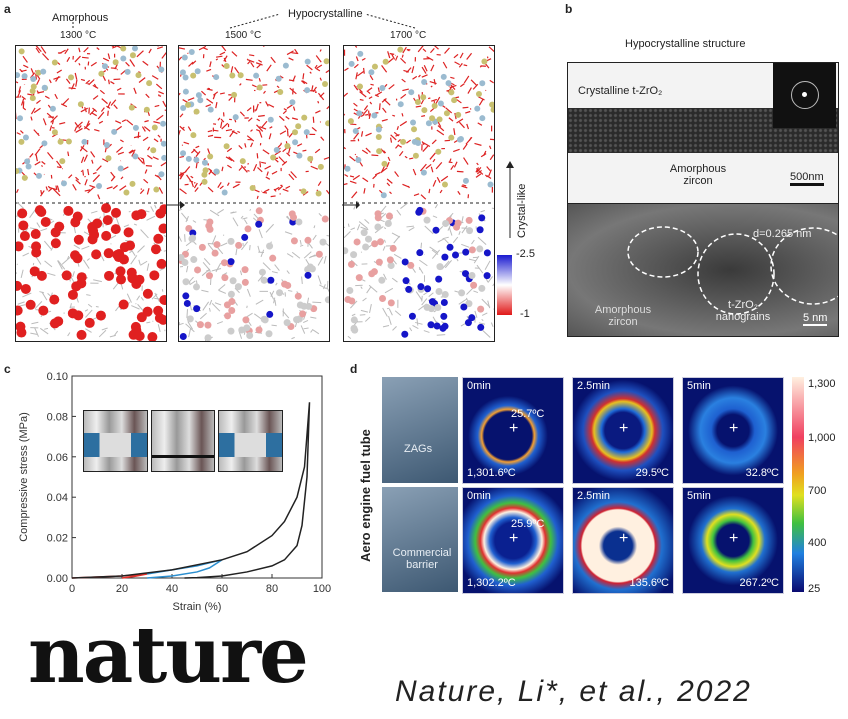 This screenshot has width=848, height=719. Describe the element at coordinates (325, 14) in the screenshot. I see `hypocrystalline-label: Hypocrystalline` at that location.